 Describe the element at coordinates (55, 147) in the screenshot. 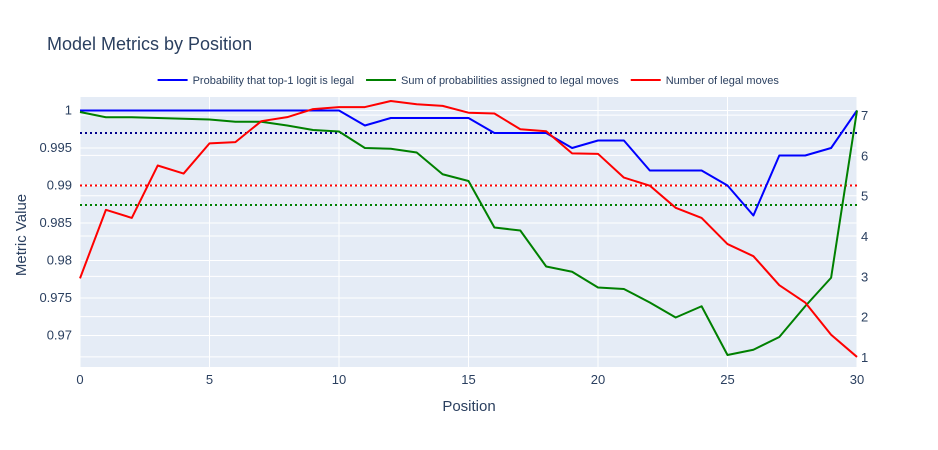

I see `y-tick-label: 0.995` at that location.